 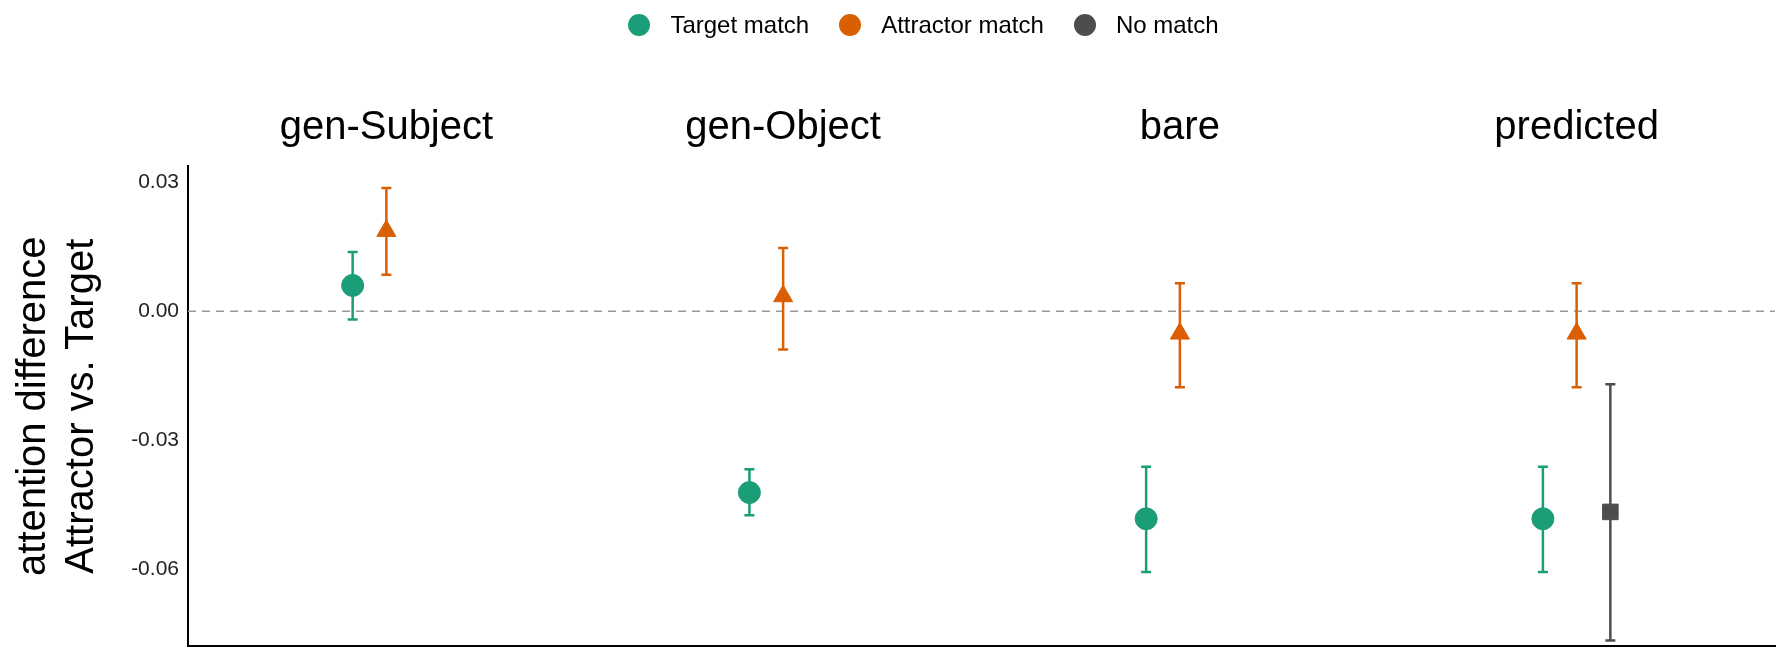 What do you see at coordinates (783, 125) in the screenshot?
I see `x-tick-label: gen-Object` at bounding box center [783, 125].